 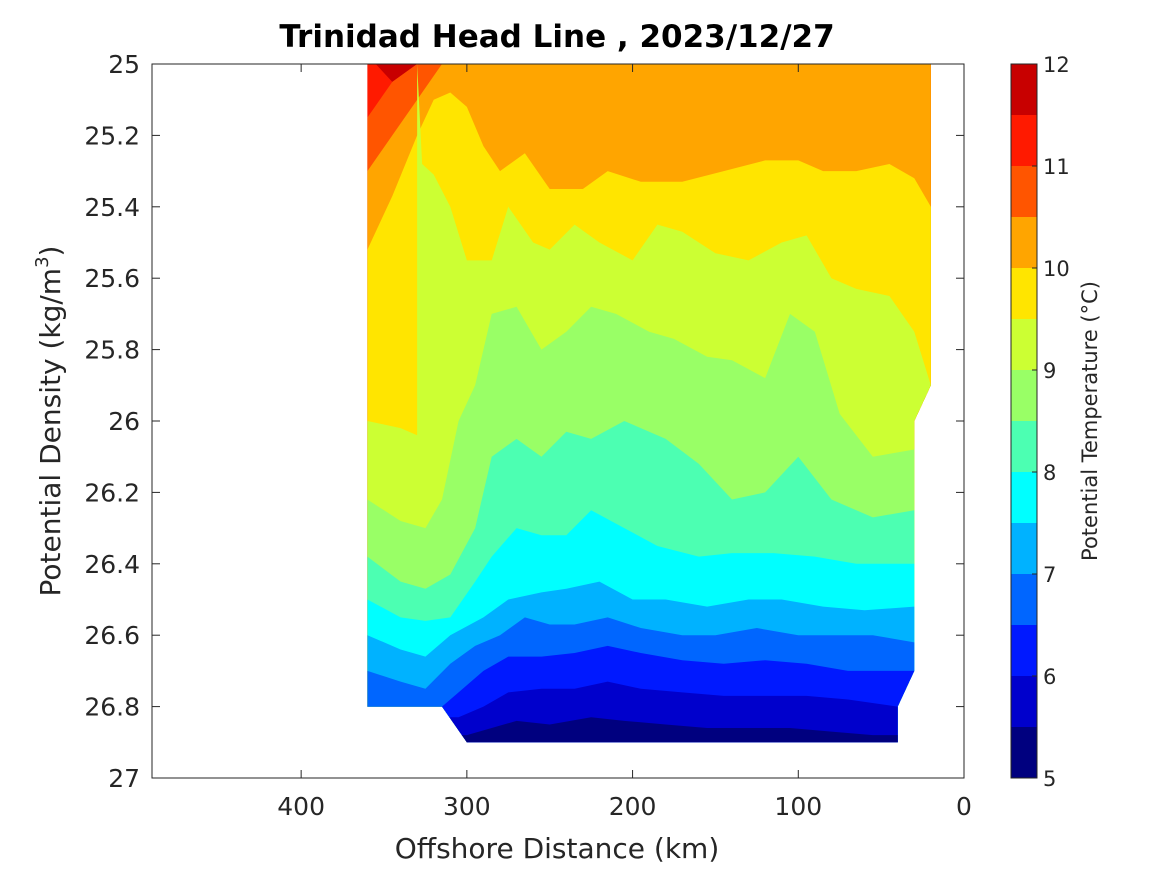 I want to click on x-tick-label: 200, so click(x=633, y=806).